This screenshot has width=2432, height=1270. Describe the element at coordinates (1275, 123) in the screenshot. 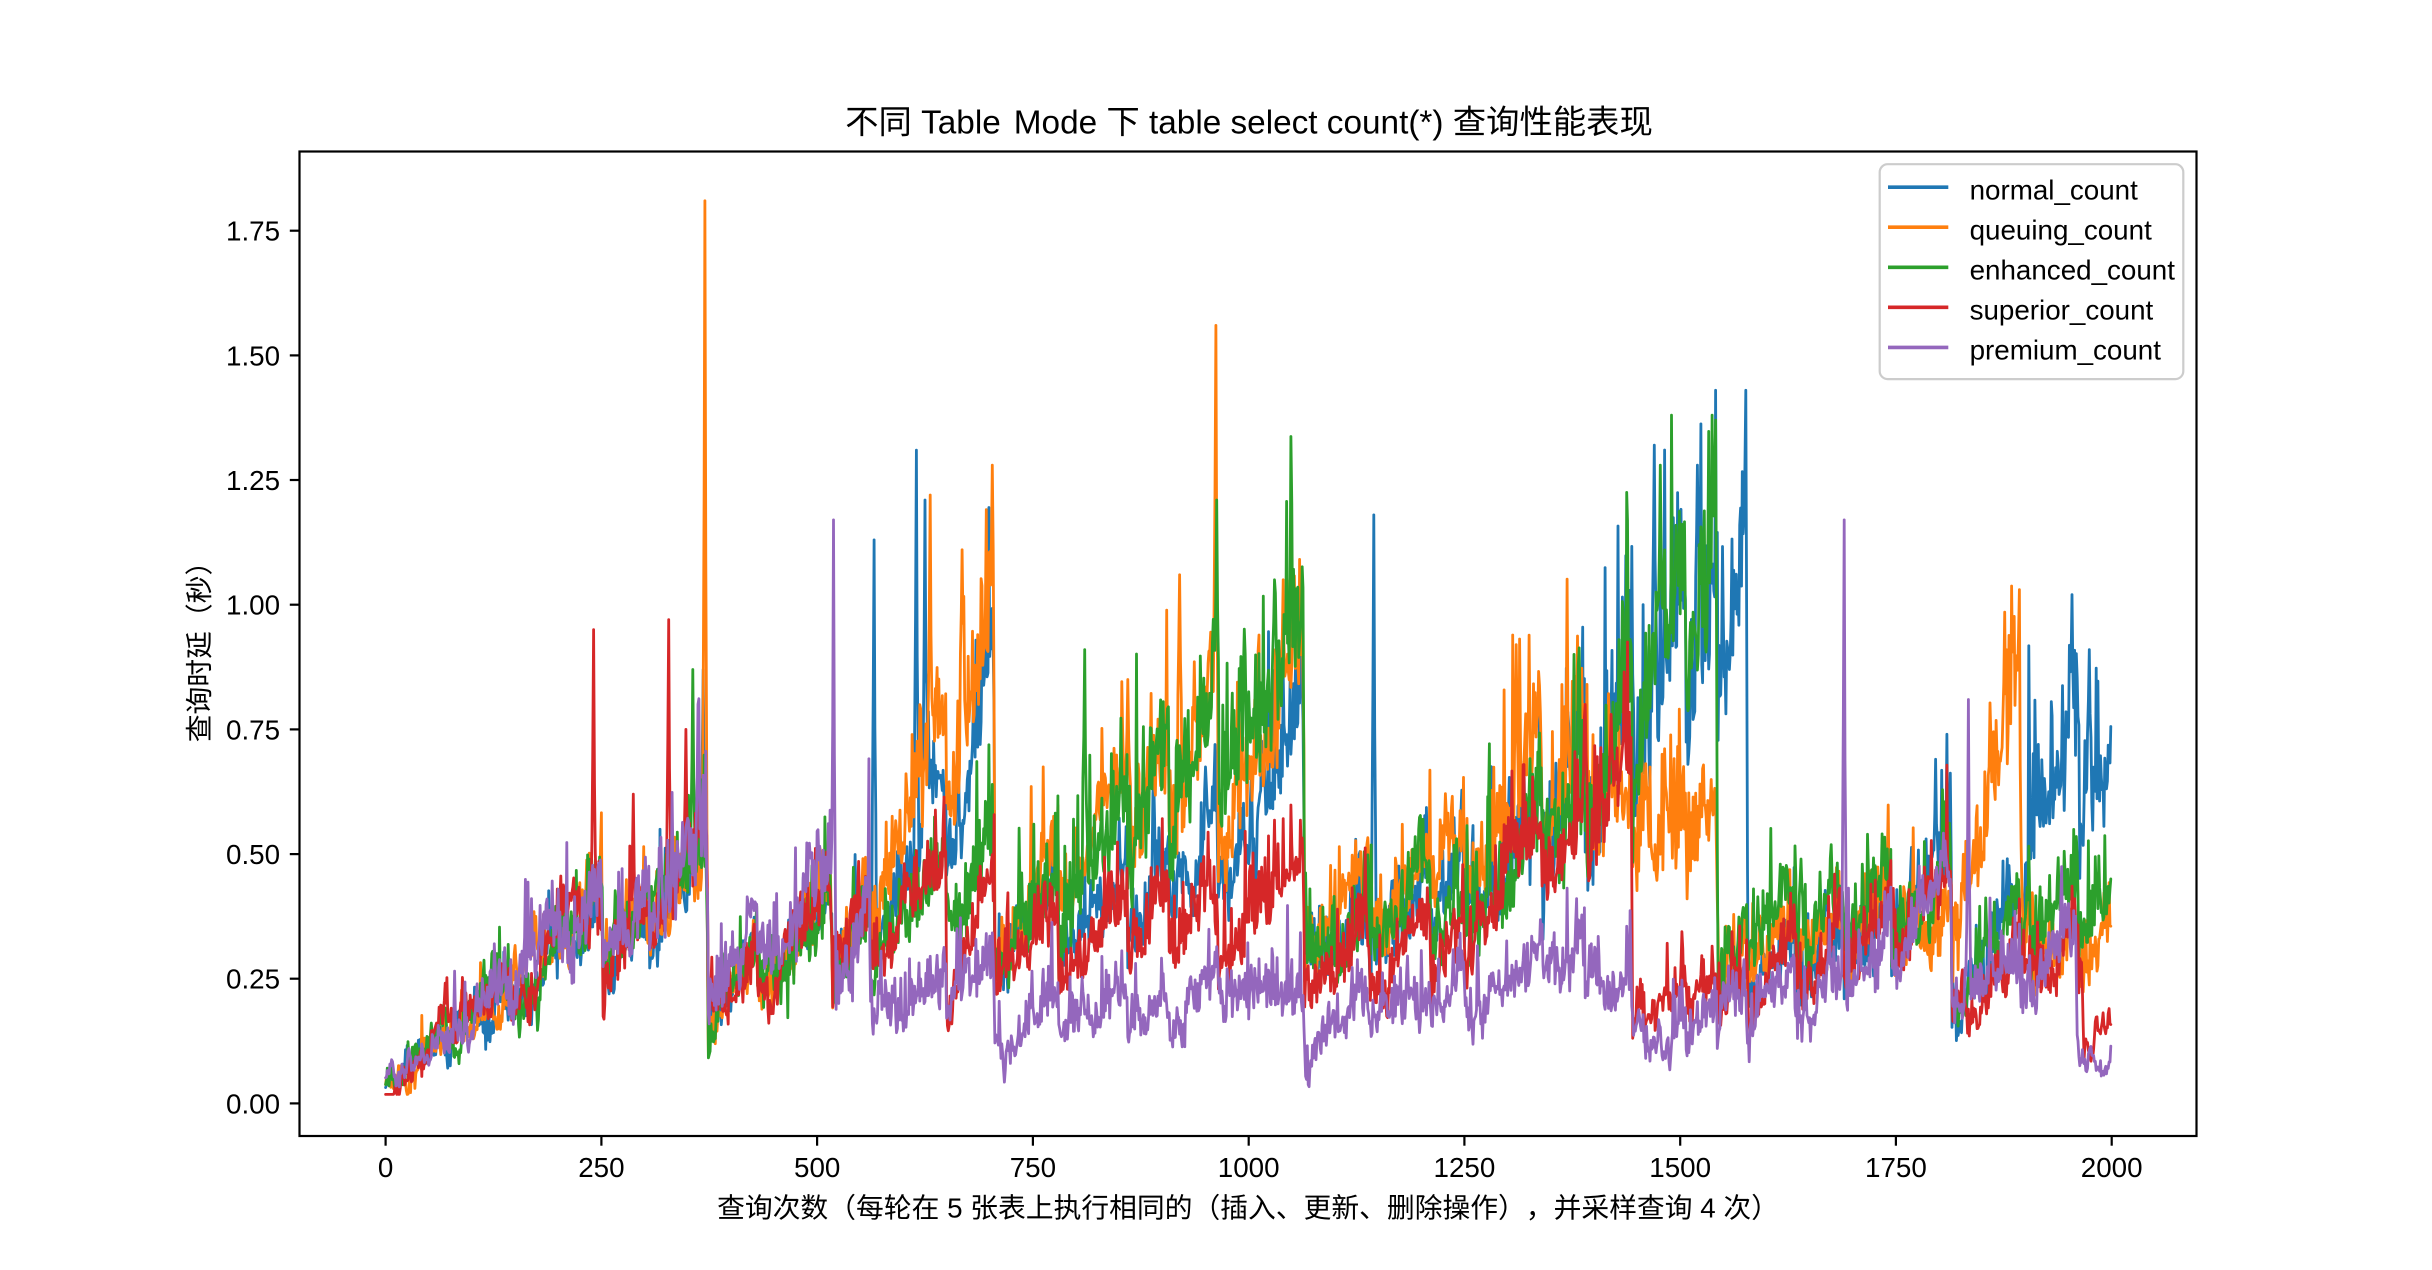

I see `svg-text: select` at that location.